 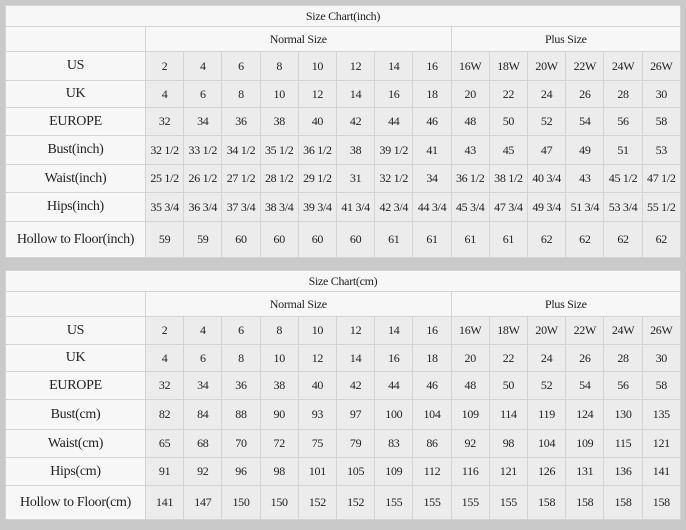 I want to click on size-cell: 98, so click(x=279, y=471).